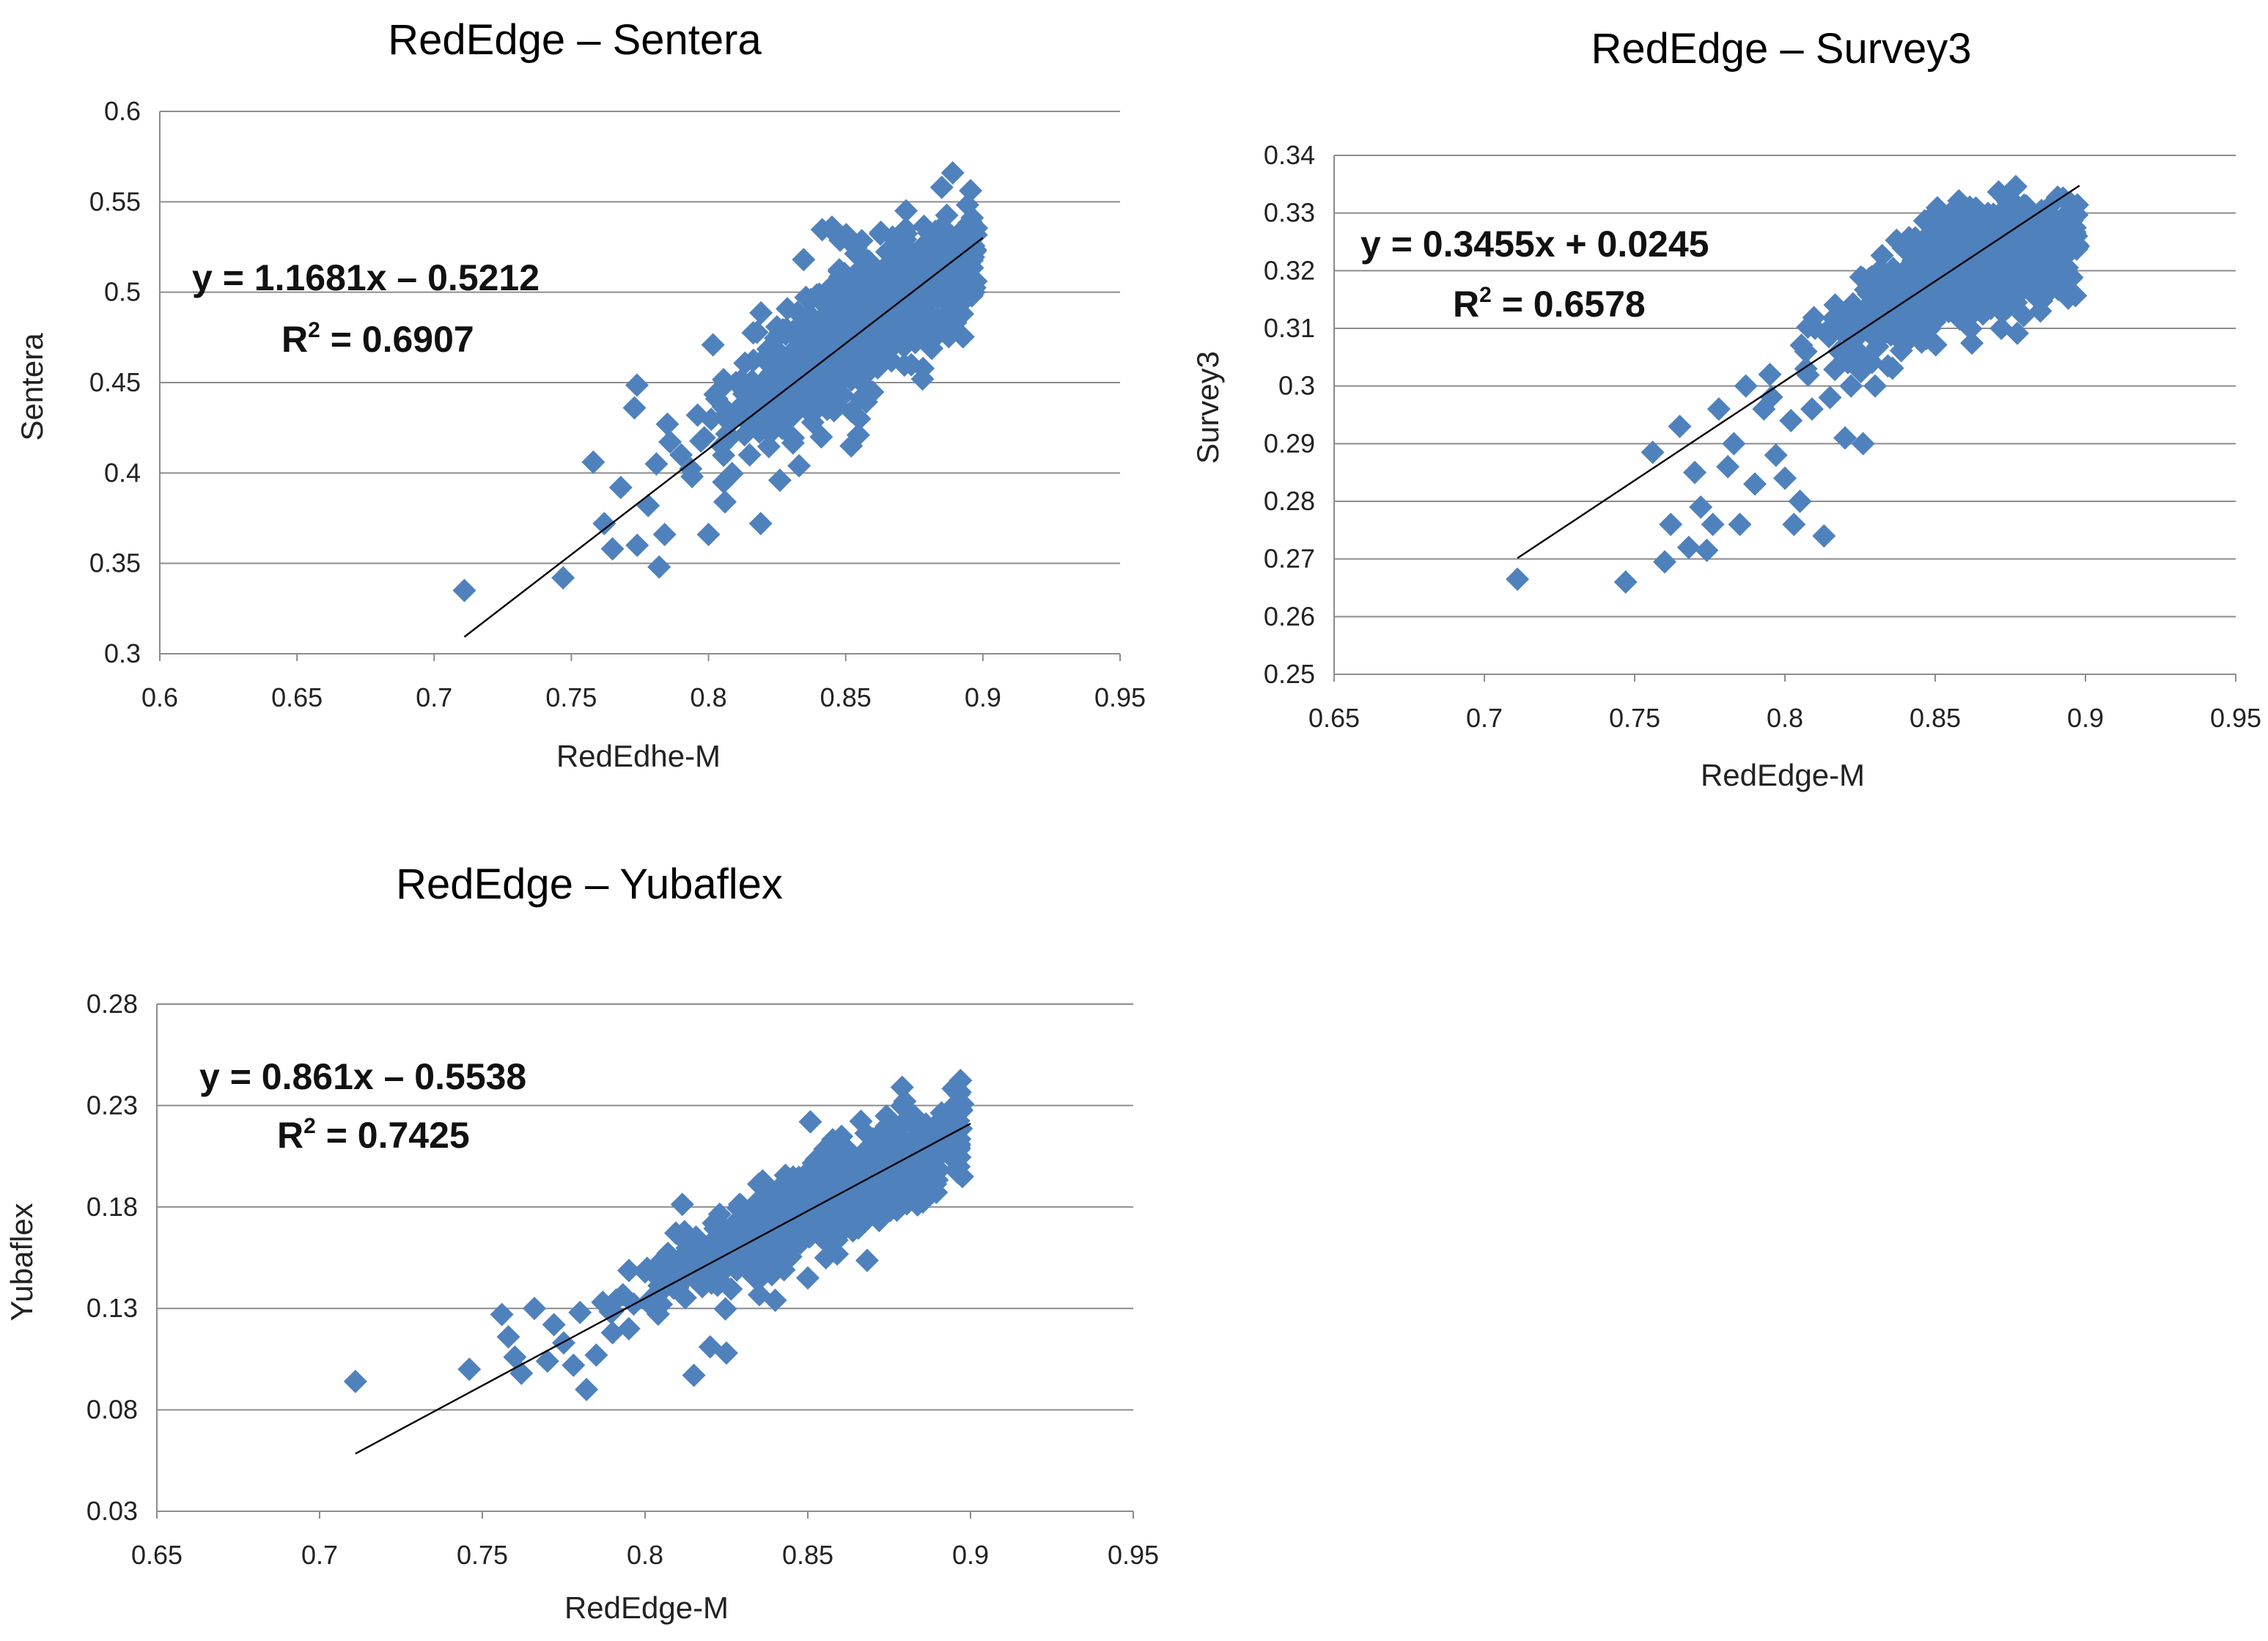 Image resolution: width=2268 pixels, height=1641 pixels. Describe the element at coordinates (1781, 49) in the screenshot. I see `chart-title: RedEdge – Survey3` at that location.